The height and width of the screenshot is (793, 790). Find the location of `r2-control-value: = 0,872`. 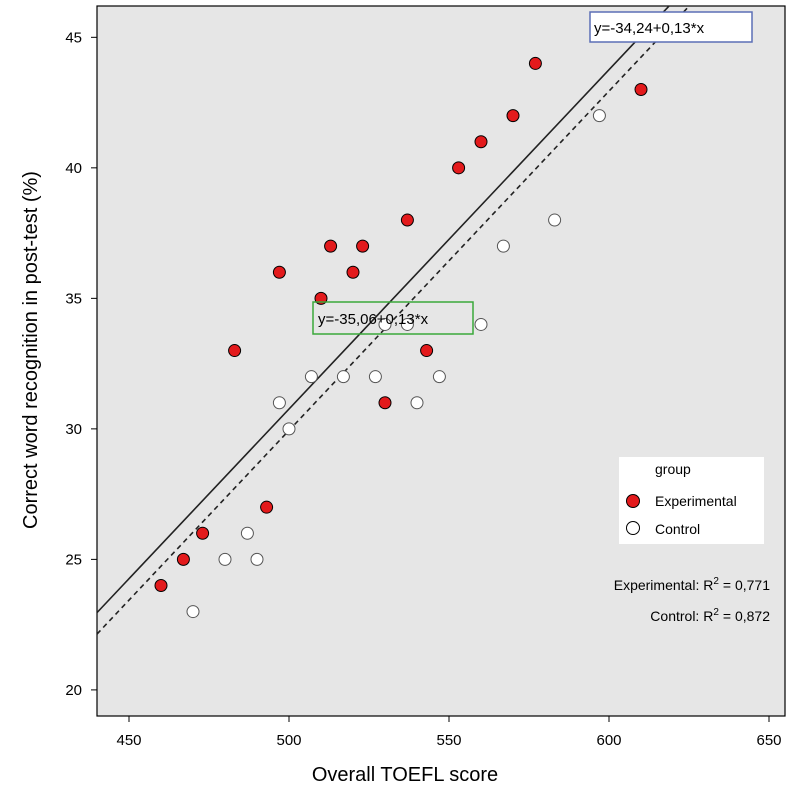

r2-control-value: = 0,872 is located at coordinates (746, 616).